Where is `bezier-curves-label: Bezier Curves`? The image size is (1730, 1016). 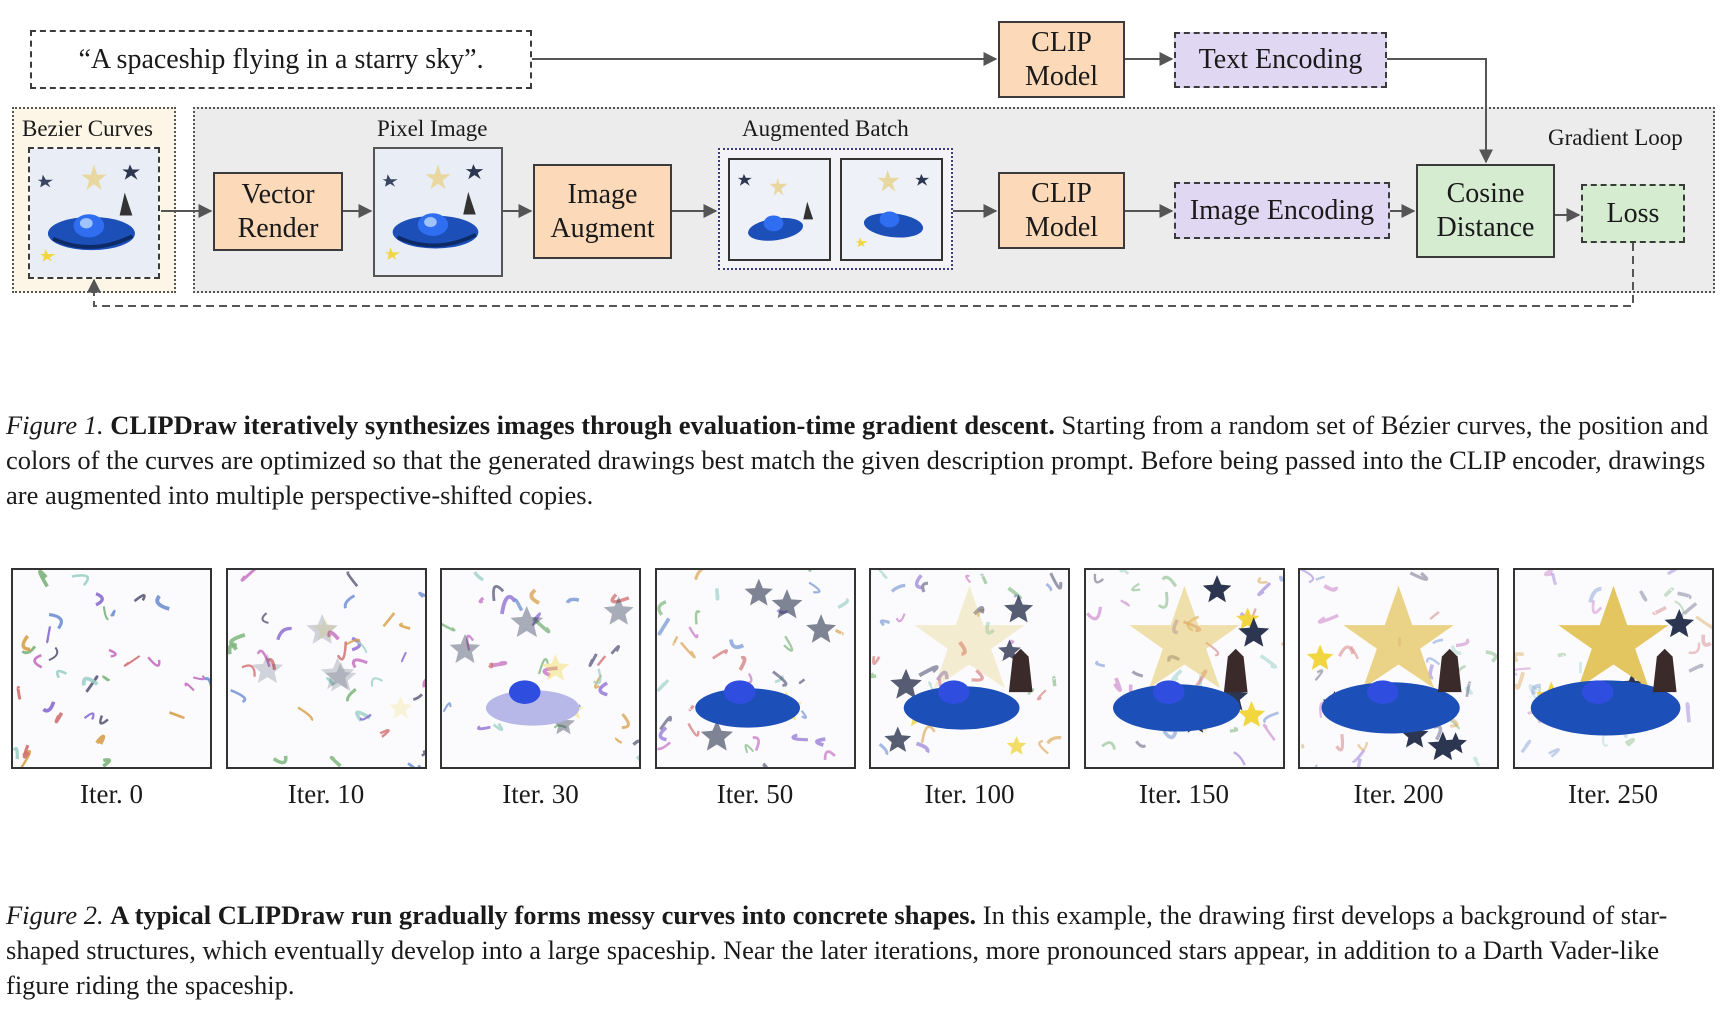 bezier-curves-label: Bezier Curves is located at coordinates (87, 128).